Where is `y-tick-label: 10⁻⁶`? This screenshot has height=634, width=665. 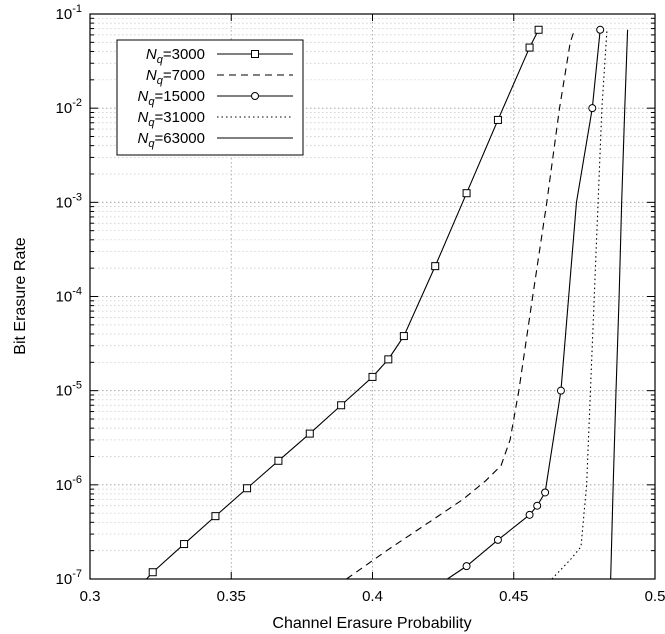 y-tick-label: 10⁻⁶ is located at coordinates (69, 484).